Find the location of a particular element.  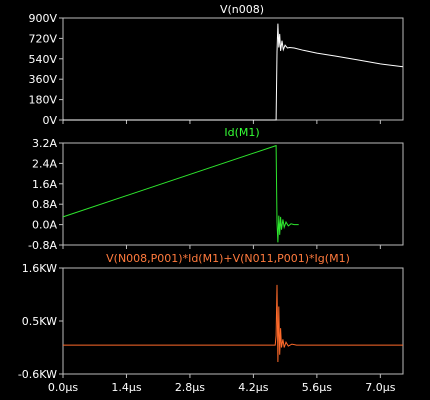

panel-2-series is located at coordinates (180, 193).